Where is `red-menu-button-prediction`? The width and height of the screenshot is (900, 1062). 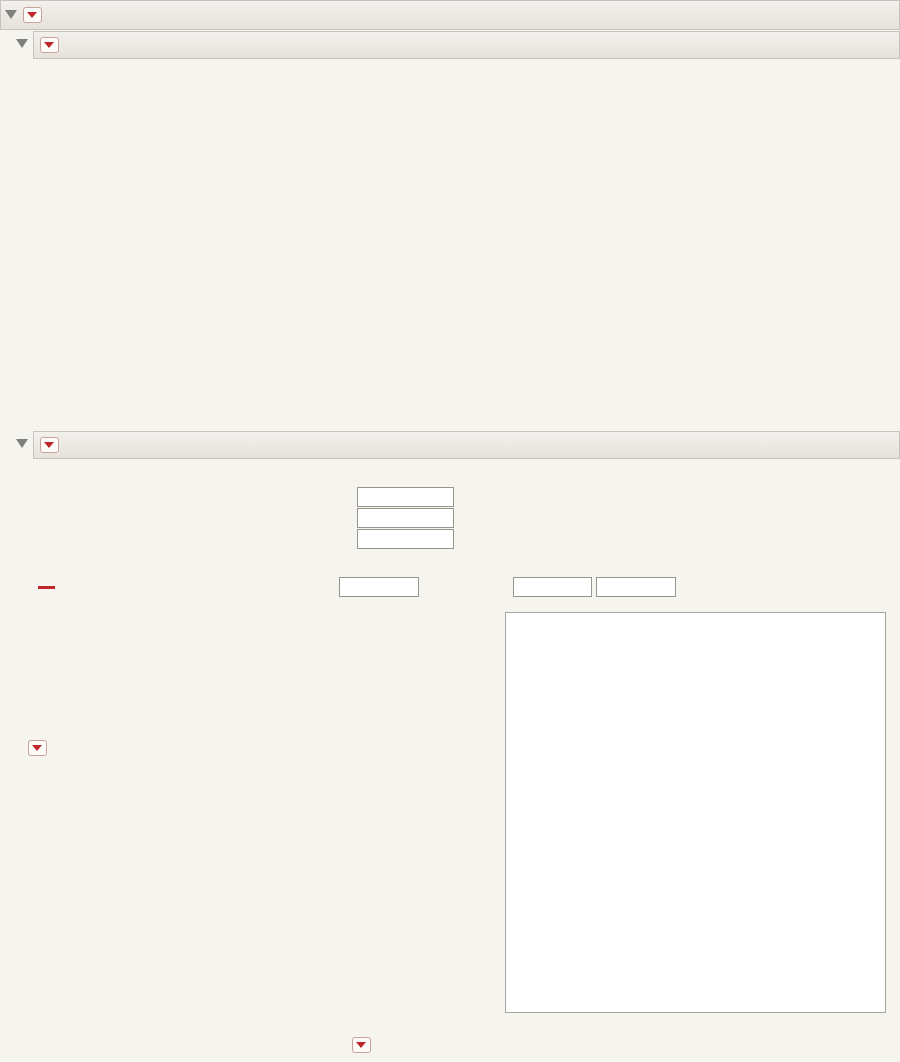 red-menu-button-prediction is located at coordinates (49, 45).